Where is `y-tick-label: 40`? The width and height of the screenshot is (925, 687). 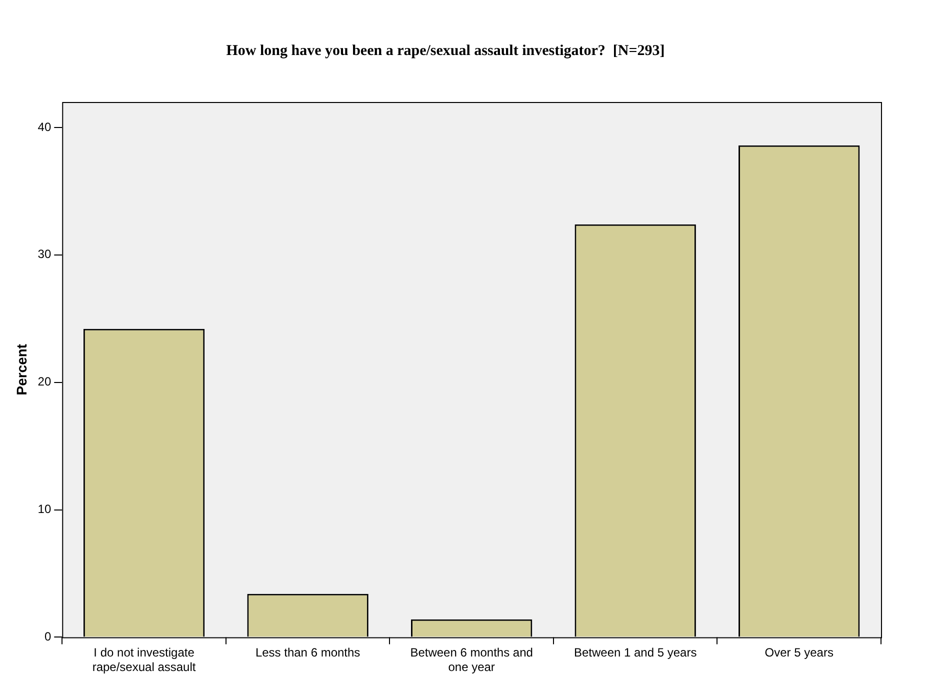
y-tick-label: 40 is located at coordinates (45, 127).